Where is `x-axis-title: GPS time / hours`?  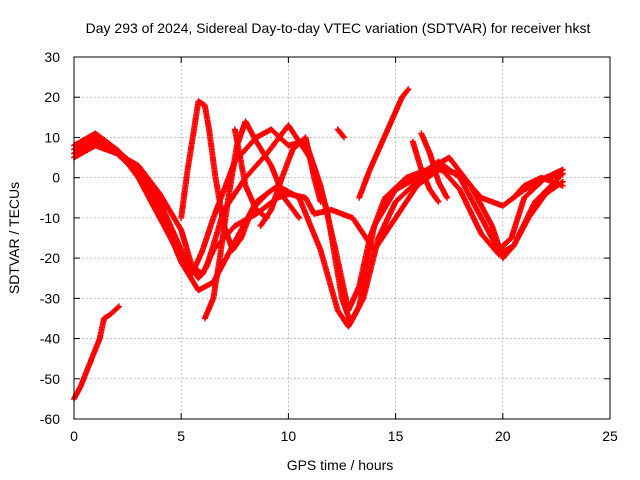 x-axis-title: GPS time / hours is located at coordinates (340, 465).